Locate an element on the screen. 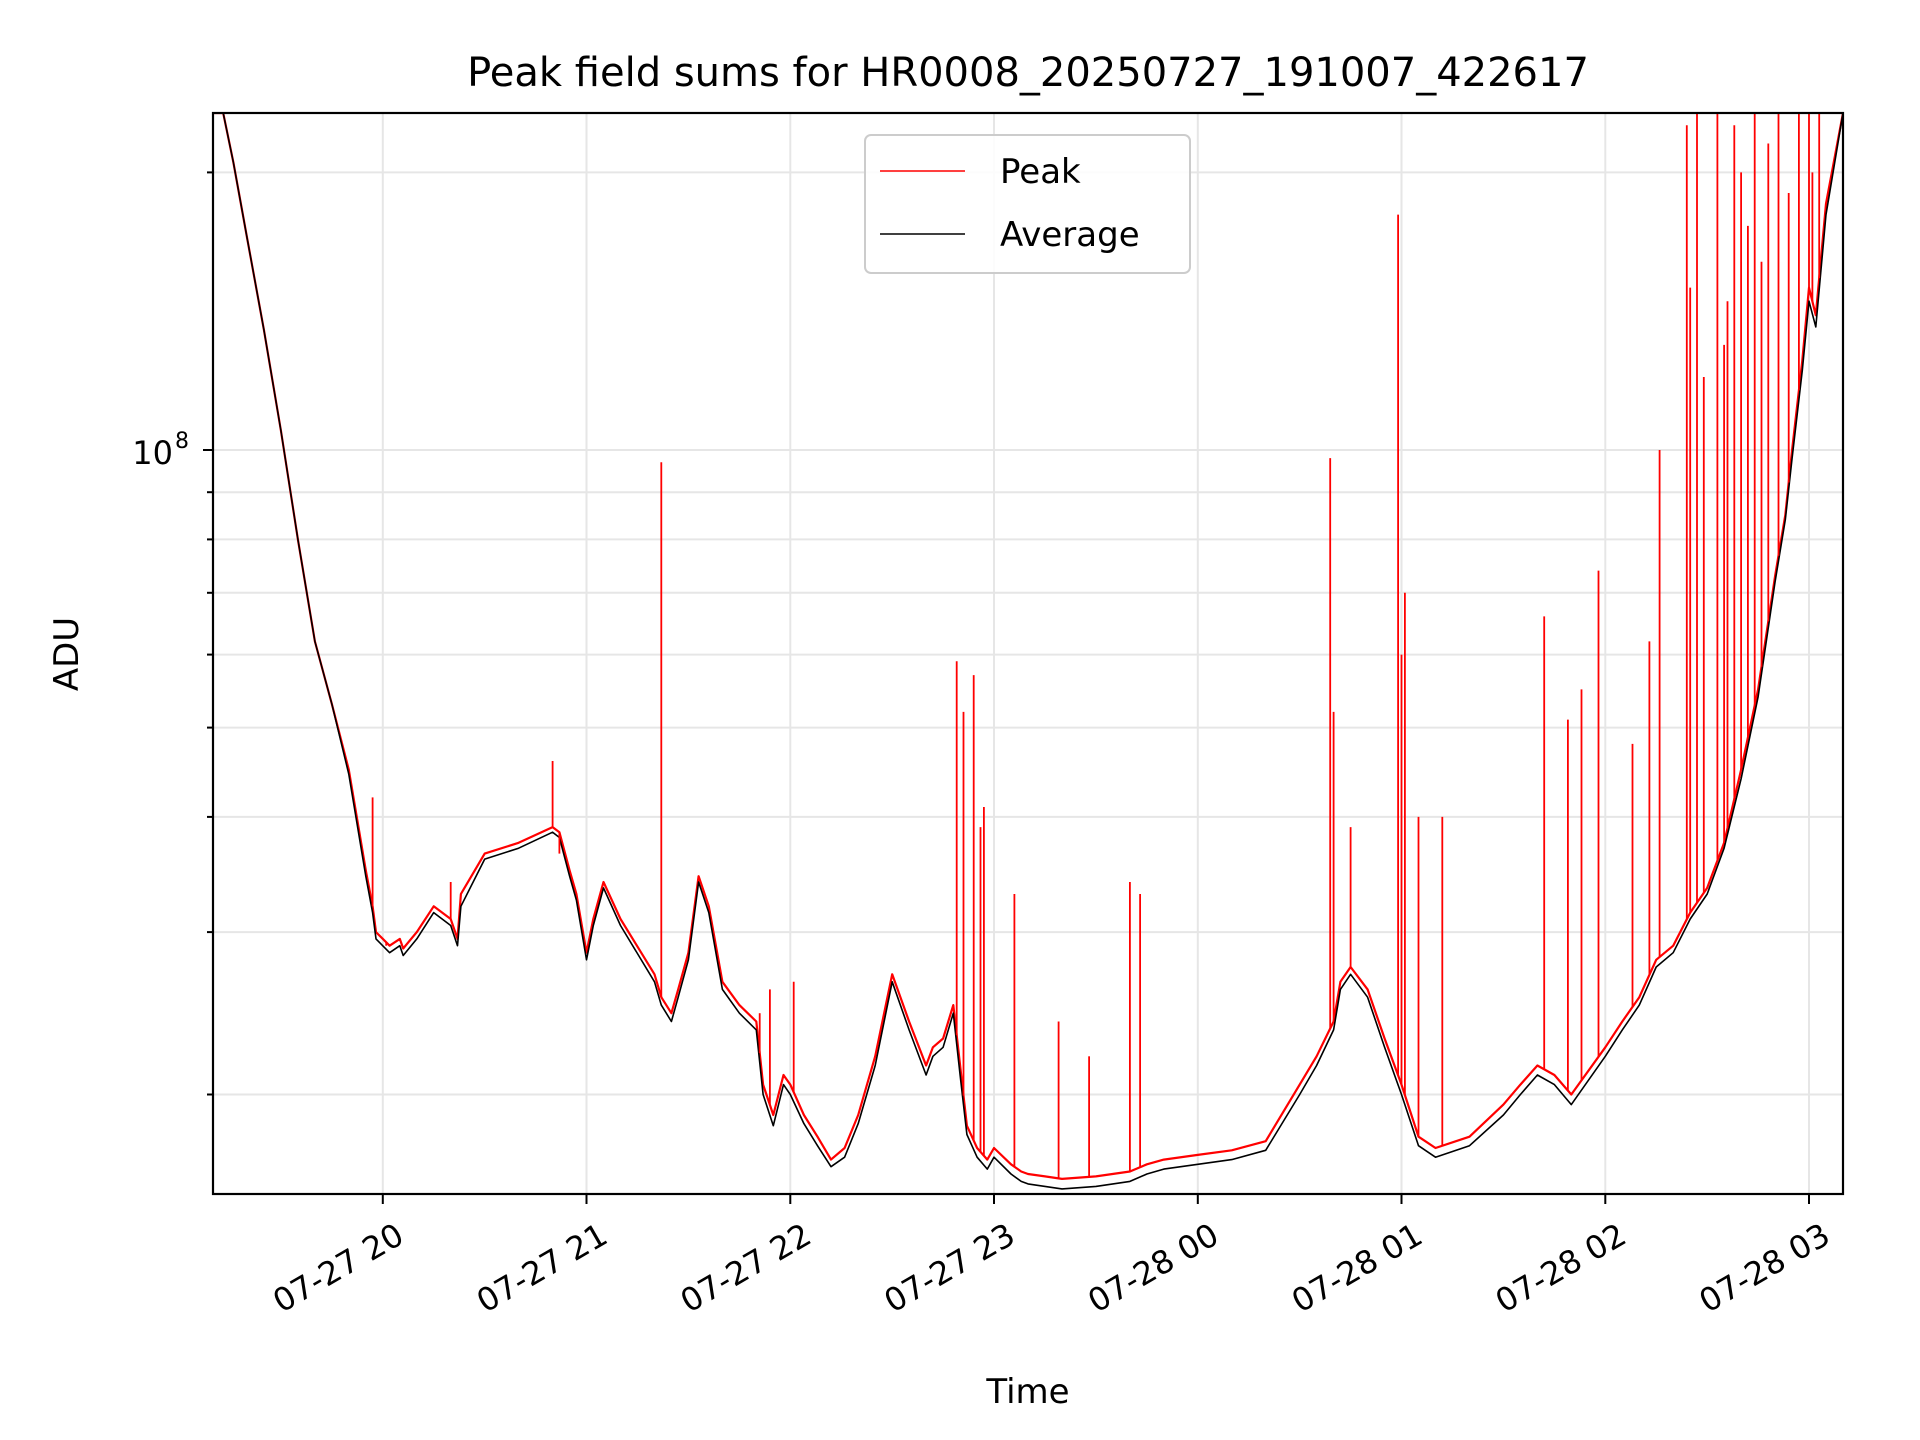  y-axis: 10 8 is located at coordinates (172, 633).